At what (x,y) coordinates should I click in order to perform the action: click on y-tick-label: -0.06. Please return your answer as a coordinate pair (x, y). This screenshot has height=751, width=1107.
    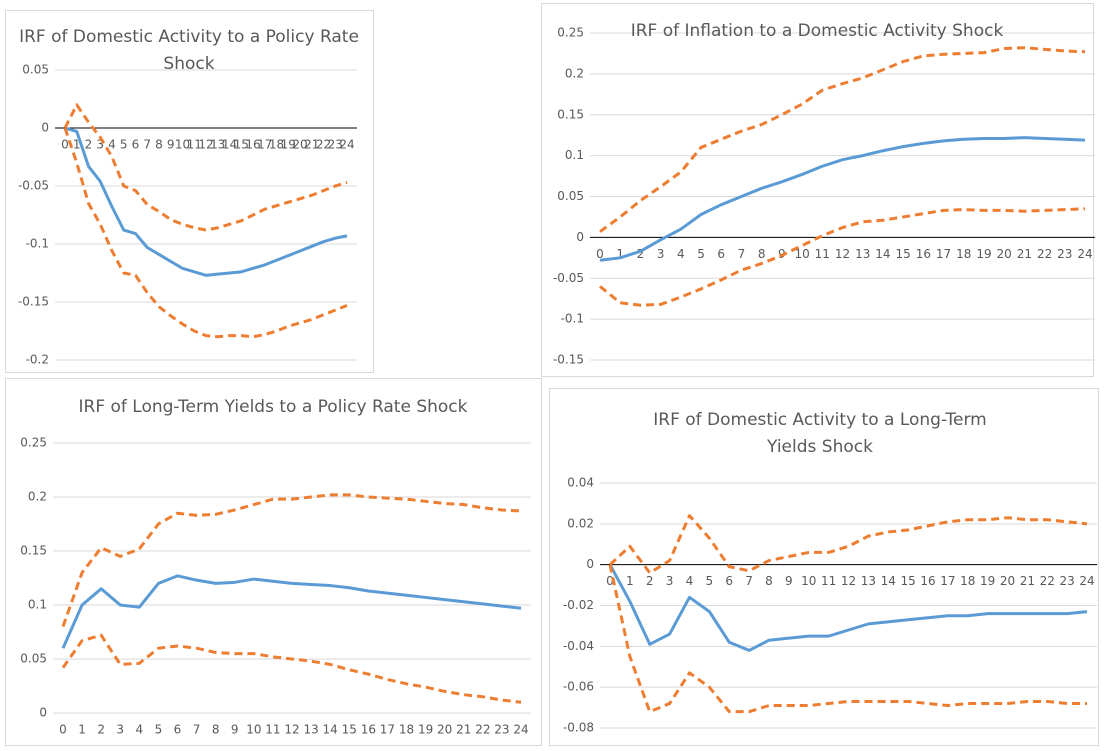
    Looking at the image, I should click on (578, 687).